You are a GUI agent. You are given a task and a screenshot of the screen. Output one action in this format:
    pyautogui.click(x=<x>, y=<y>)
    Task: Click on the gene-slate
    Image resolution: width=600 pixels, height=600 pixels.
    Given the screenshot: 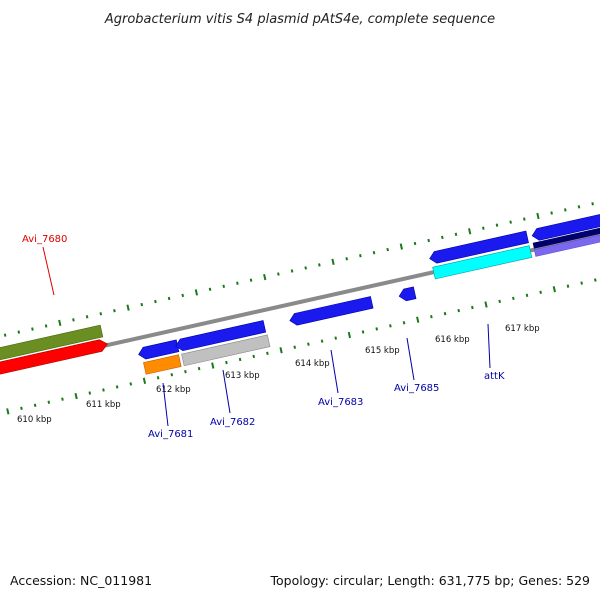 What is the action you would take?
    pyautogui.click(x=566, y=235)
    